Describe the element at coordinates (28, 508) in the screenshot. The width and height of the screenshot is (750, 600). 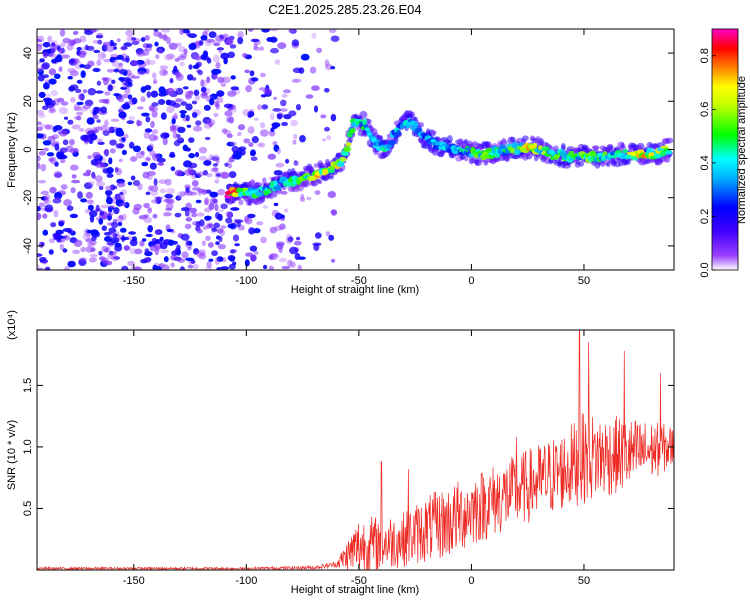
I see `snr-y-tick-label: 0.5` at that location.